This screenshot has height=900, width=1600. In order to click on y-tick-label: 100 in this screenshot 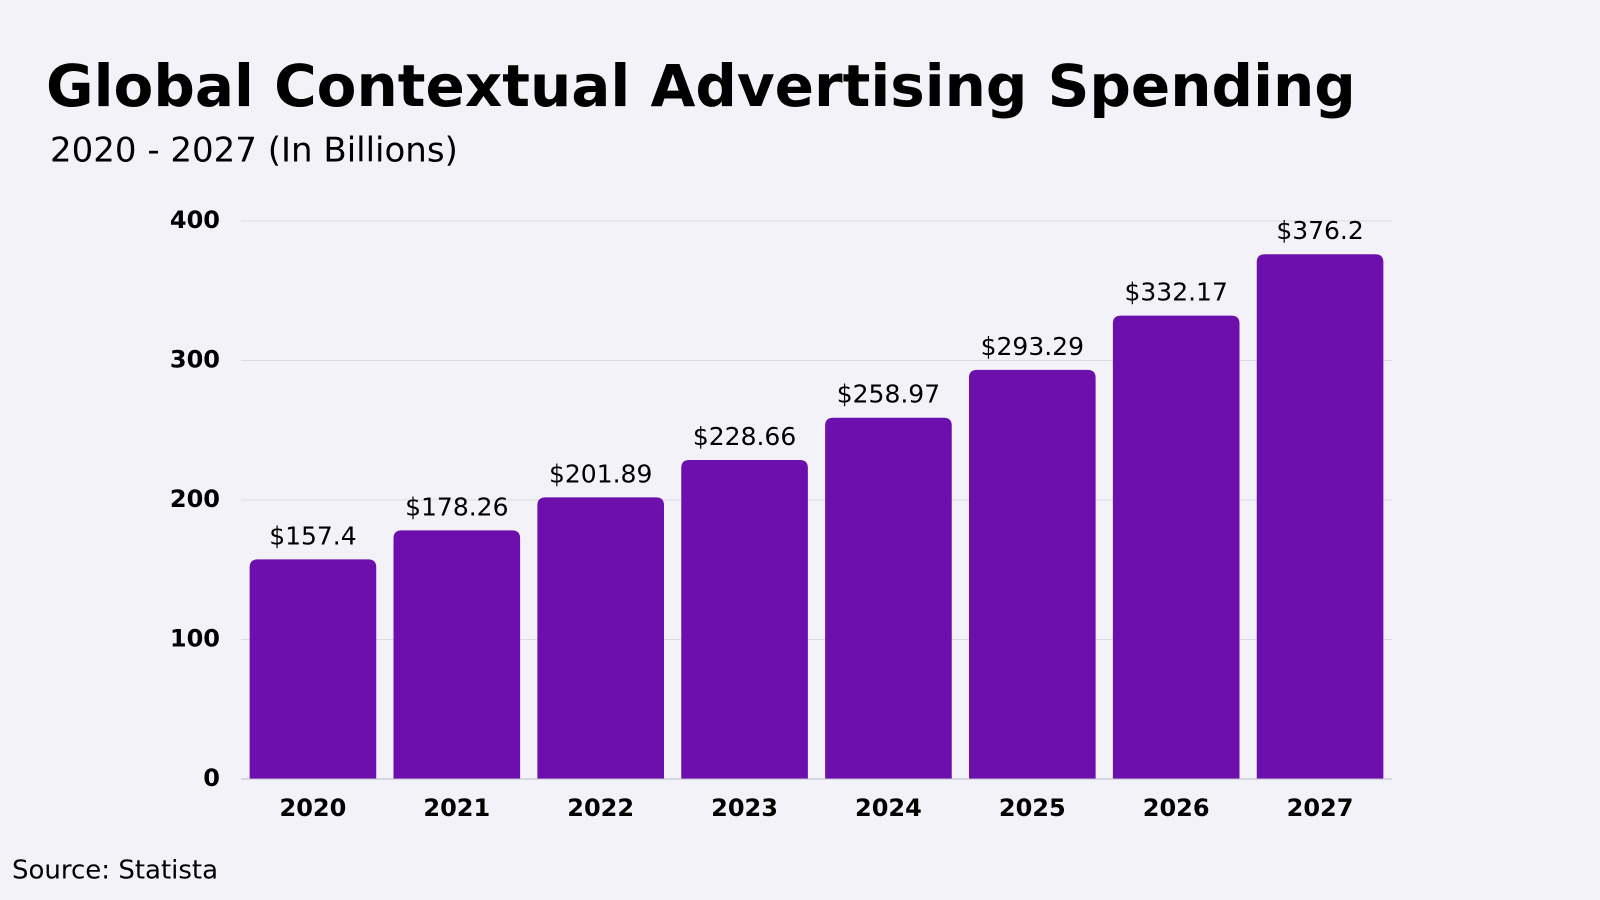, I will do `click(195, 639)`.